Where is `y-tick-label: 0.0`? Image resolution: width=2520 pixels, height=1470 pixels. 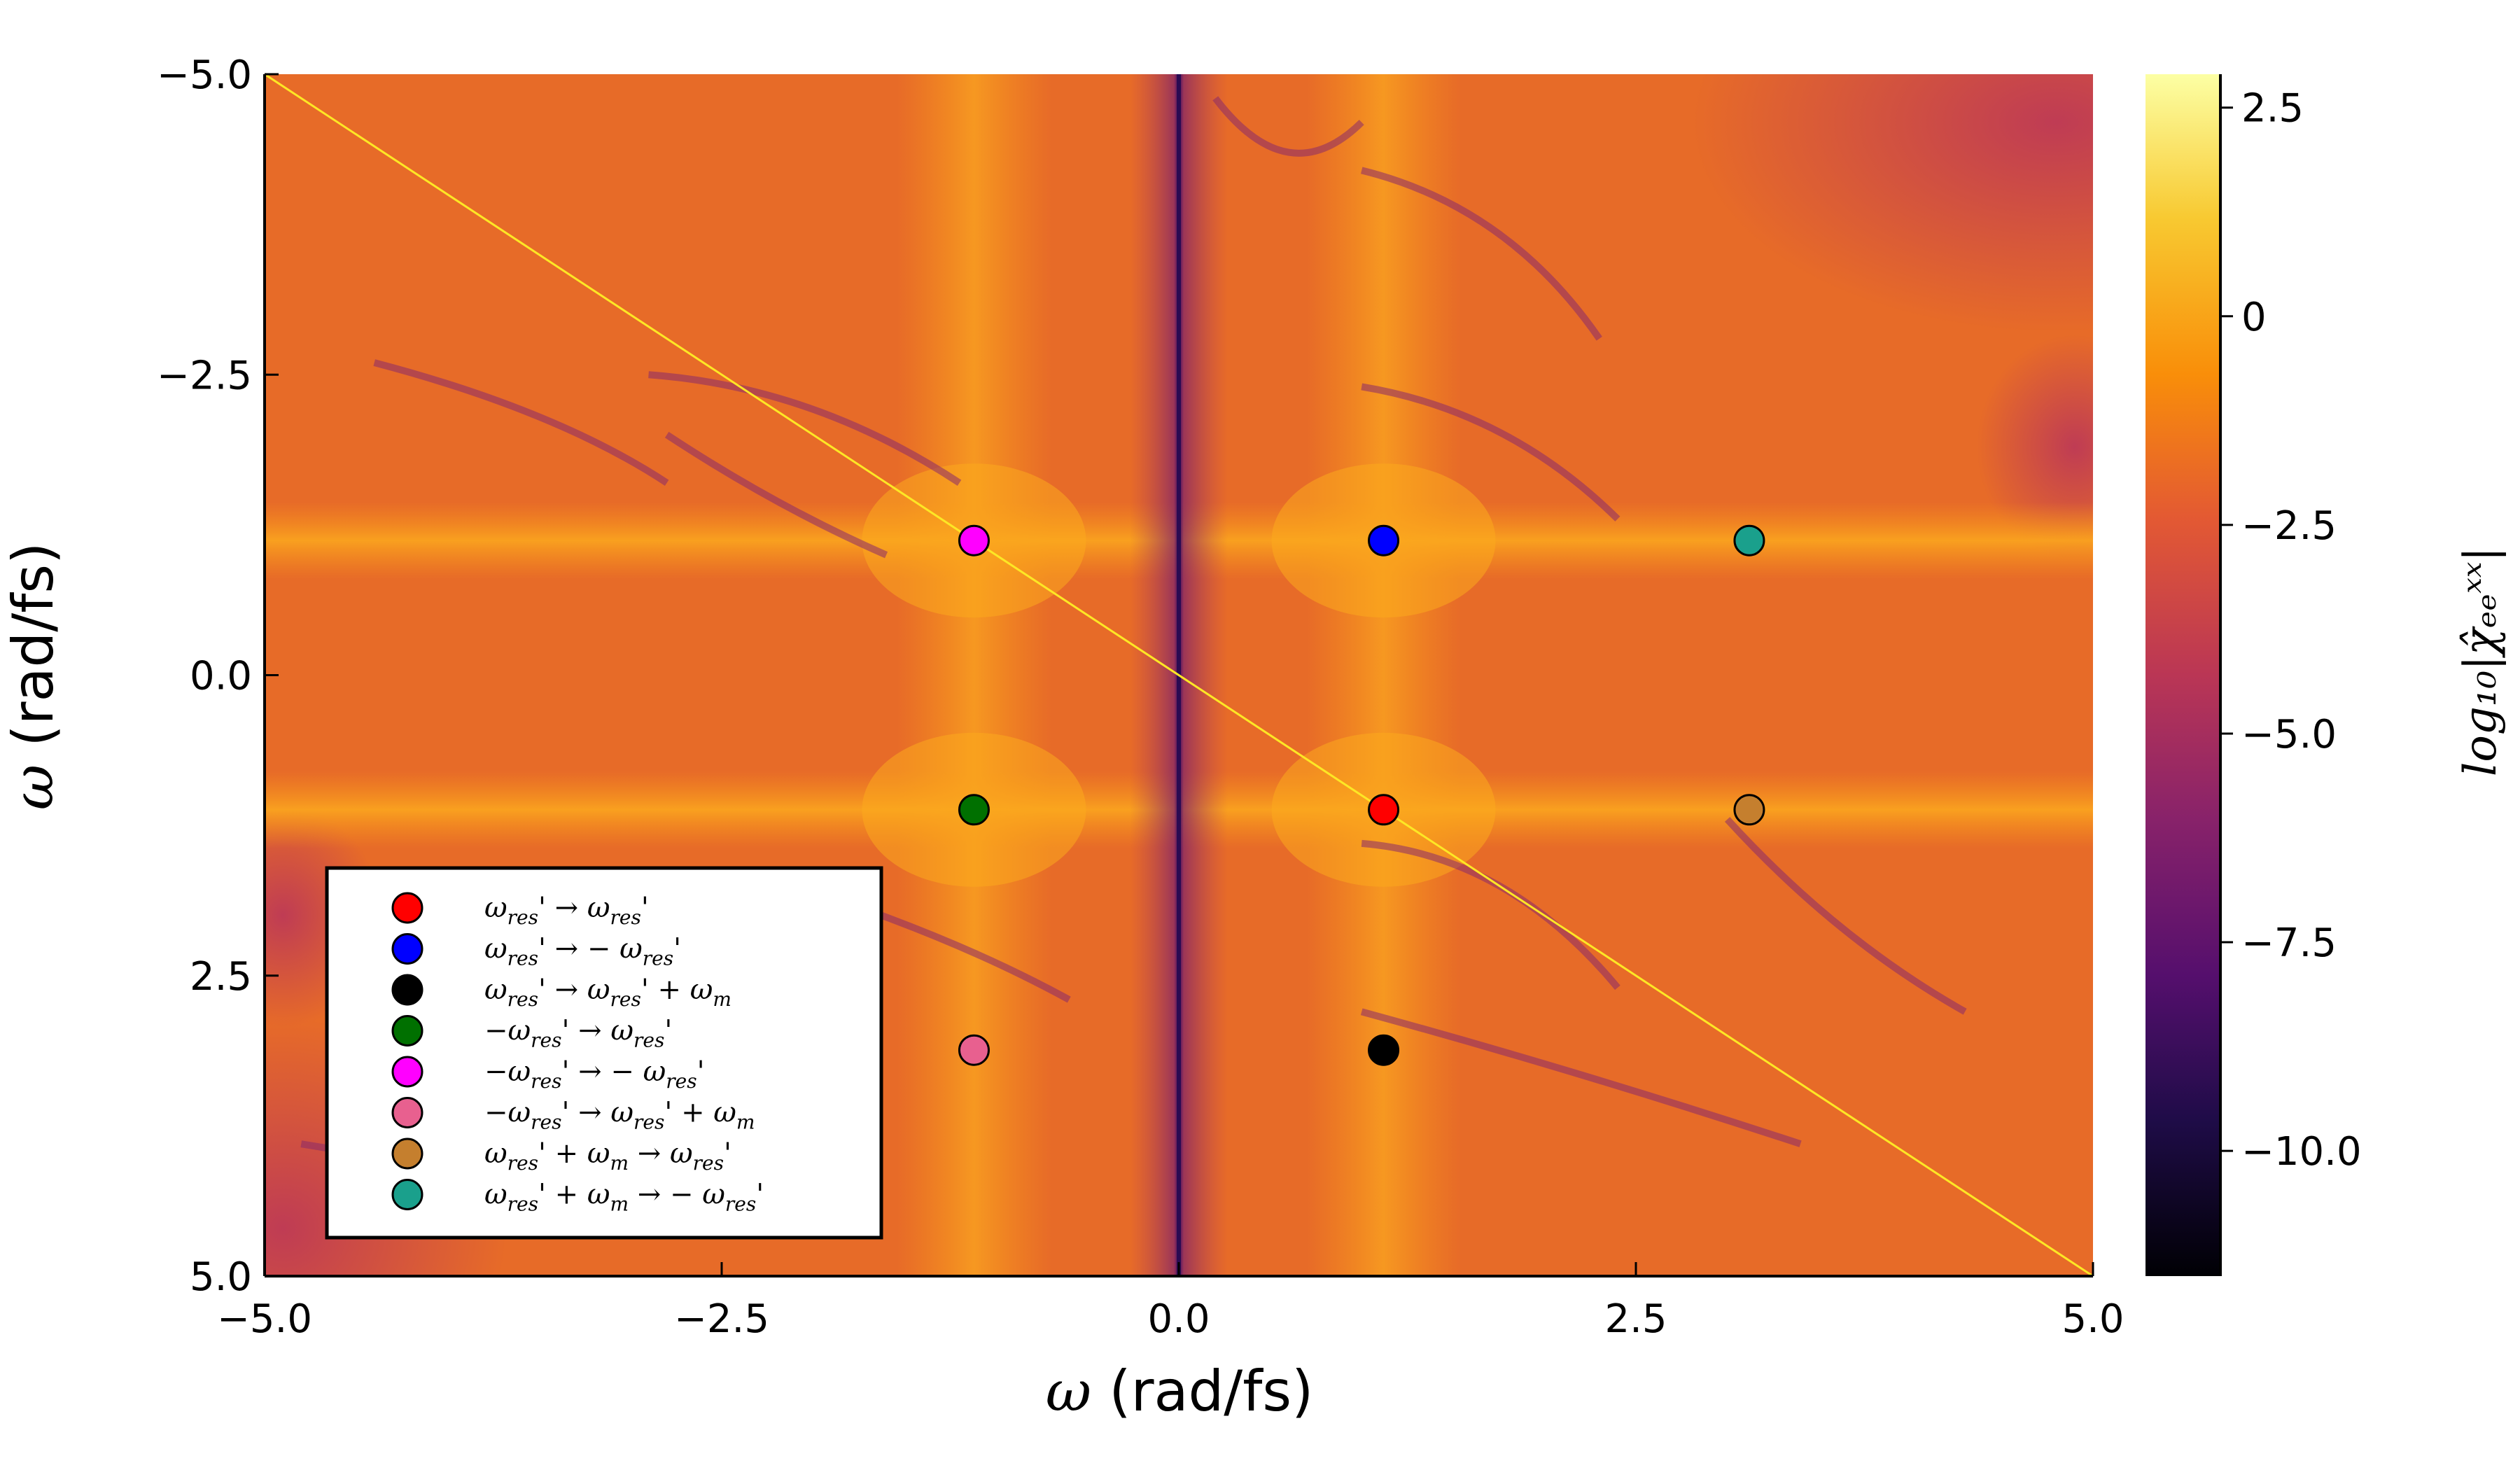 y-tick-label: 0.0 is located at coordinates (221, 676).